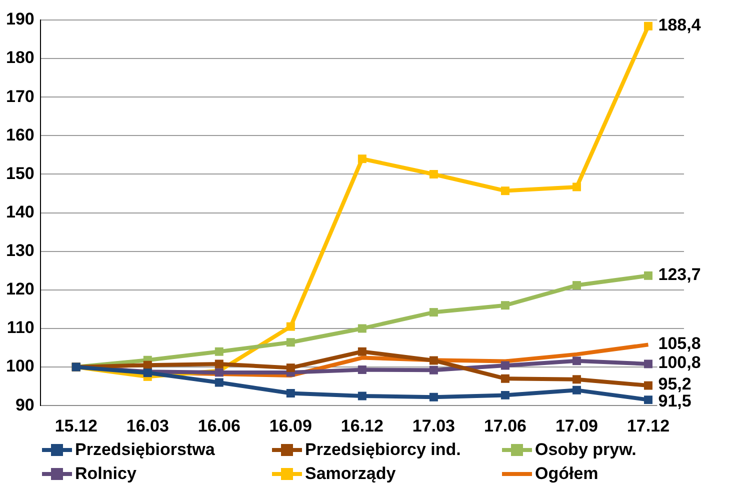  What do you see at coordinates (219, 426) in the screenshot?
I see `x-tick-label: 16.06` at bounding box center [219, 426].